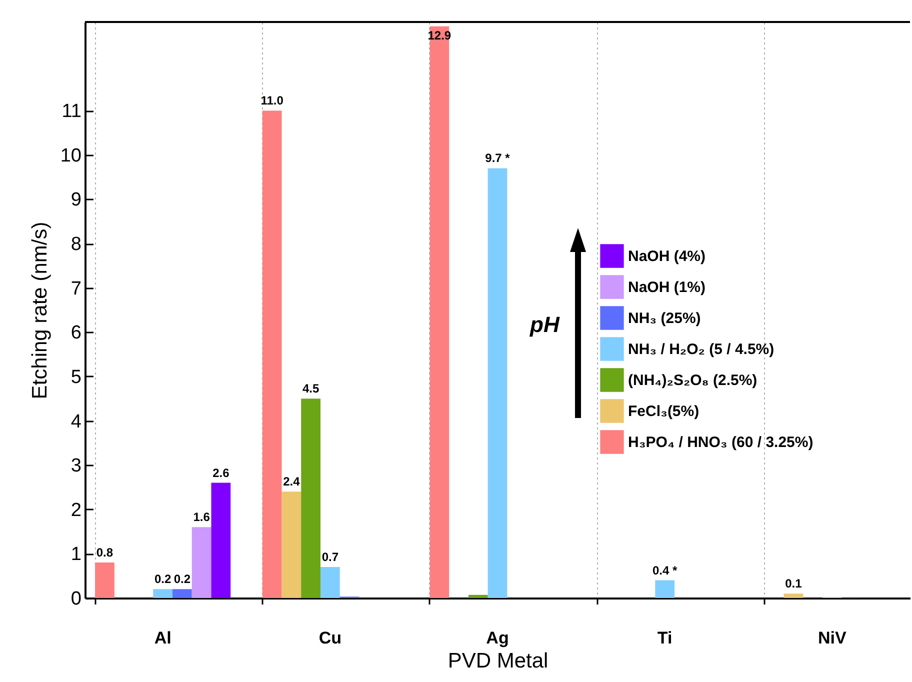  Describe the element at coordinates (721, 442) in the screenshot. I see `legend-label: H₃PO₄ / HNO₃ (60 / 3.25%)` at that location.